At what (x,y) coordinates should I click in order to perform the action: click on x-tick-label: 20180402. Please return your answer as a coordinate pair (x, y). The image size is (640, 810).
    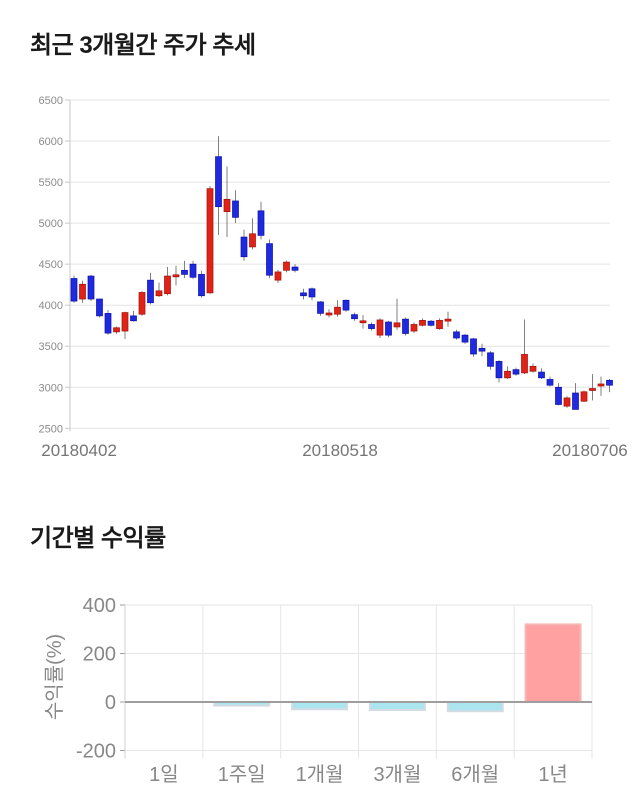
    Looking at the image, I should click on (79, 450).